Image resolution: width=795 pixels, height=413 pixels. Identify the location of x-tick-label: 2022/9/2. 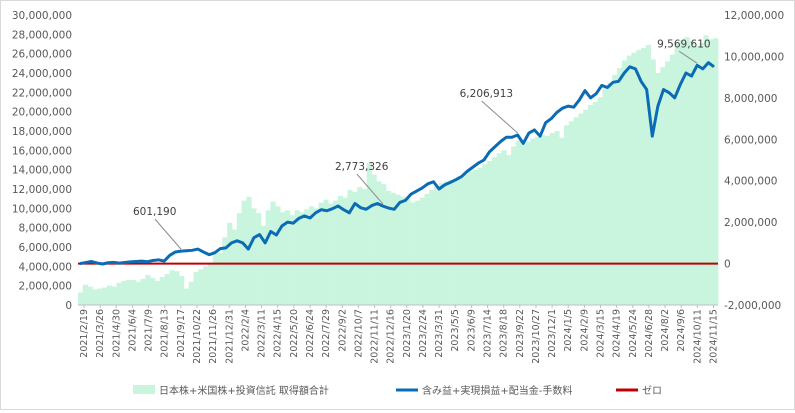
(342, 330).